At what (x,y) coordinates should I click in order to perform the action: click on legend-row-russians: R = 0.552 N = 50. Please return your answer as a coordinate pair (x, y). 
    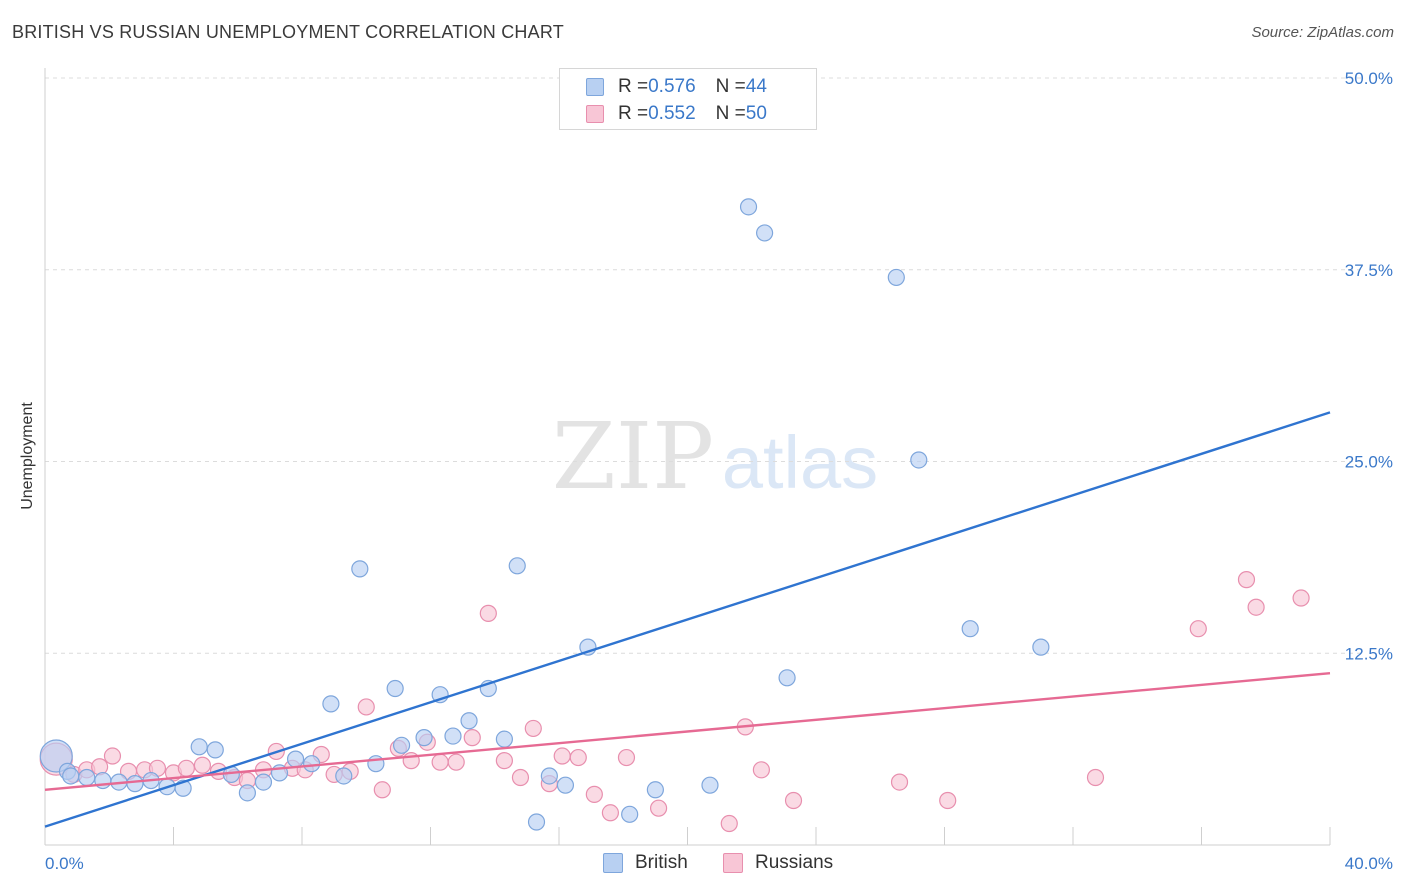
    Looking at the image, I should click on (676, 114).